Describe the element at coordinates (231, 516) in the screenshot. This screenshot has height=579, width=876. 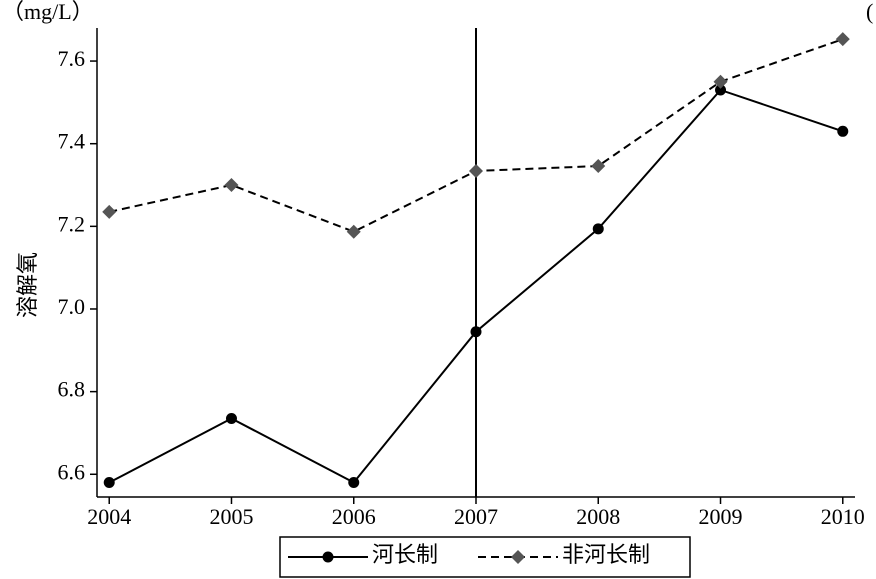
I see `x-tick-label: 2005` at that location.